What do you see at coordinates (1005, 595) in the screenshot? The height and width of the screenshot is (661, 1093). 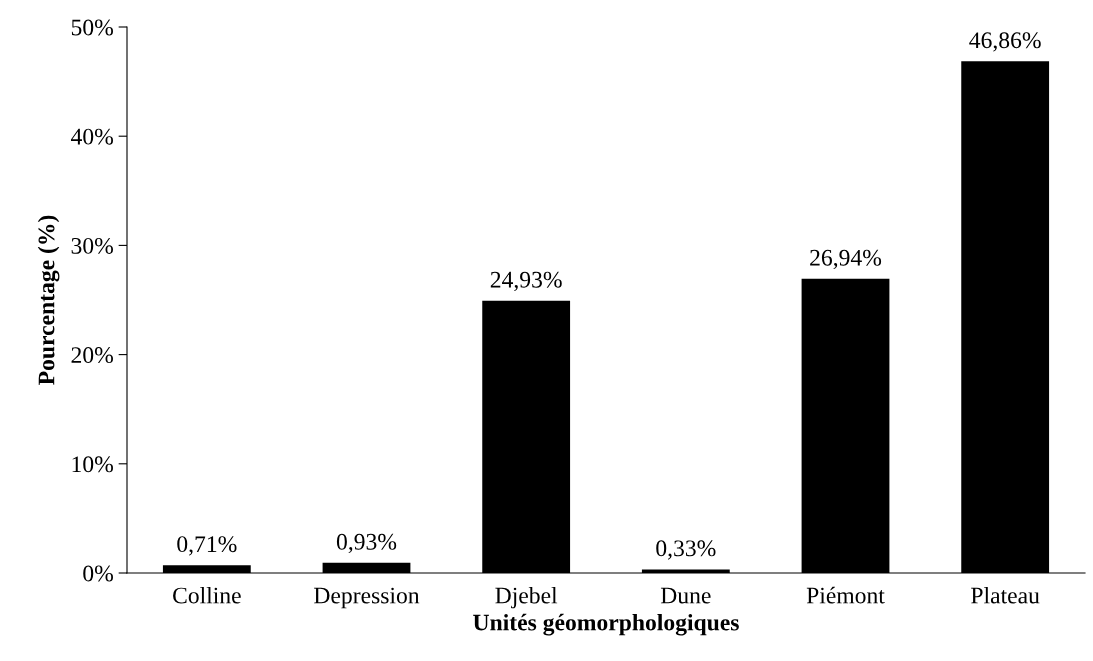 I see `x-tick-label: Plateau` at bounding box center [1005, 595].